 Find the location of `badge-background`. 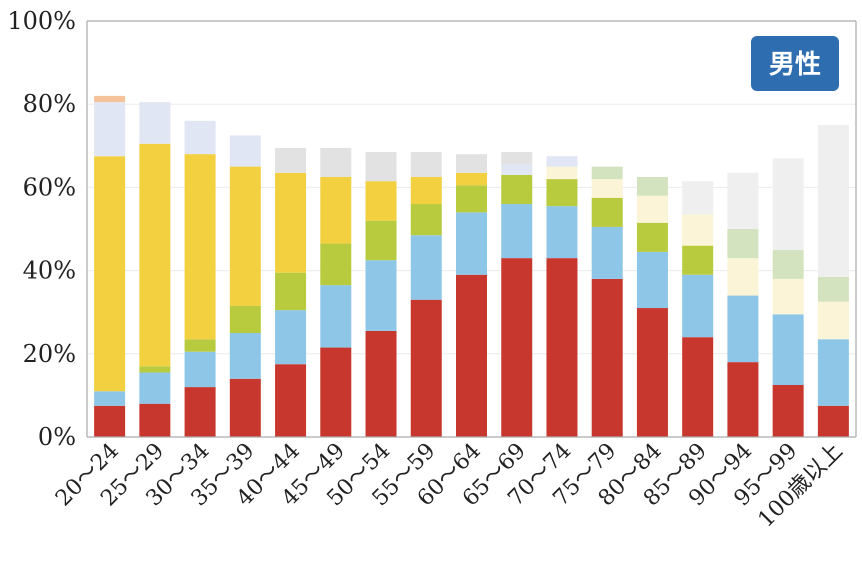

badge-background is located at coordinates (795, 63).